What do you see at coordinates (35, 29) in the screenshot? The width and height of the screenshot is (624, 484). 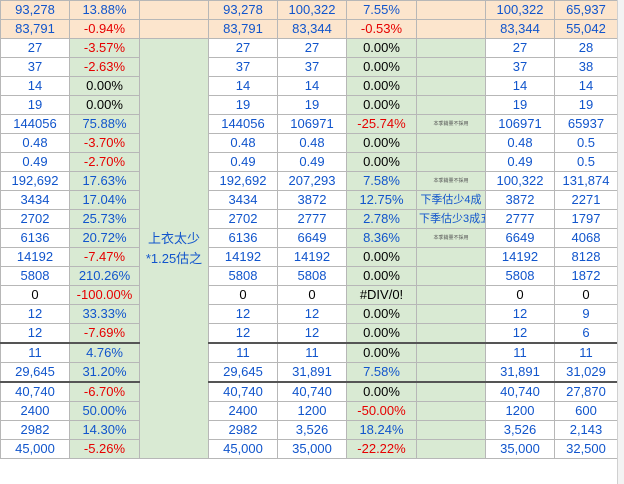 I see `sheet-cell: 83,791` at bounding box center [35, 29].